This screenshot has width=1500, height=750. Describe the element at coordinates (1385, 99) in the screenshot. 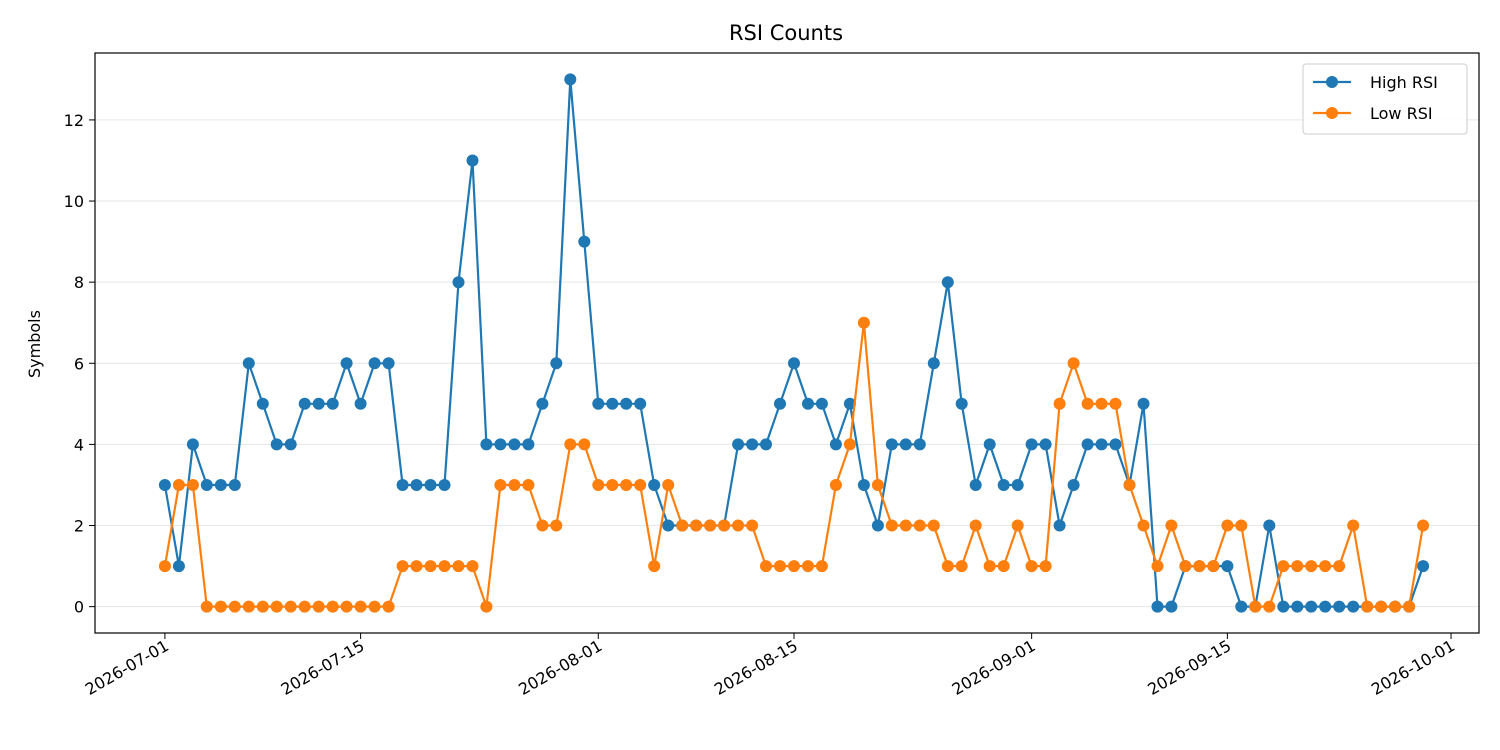

I see `legend: High RSI Low RSI` at that location.